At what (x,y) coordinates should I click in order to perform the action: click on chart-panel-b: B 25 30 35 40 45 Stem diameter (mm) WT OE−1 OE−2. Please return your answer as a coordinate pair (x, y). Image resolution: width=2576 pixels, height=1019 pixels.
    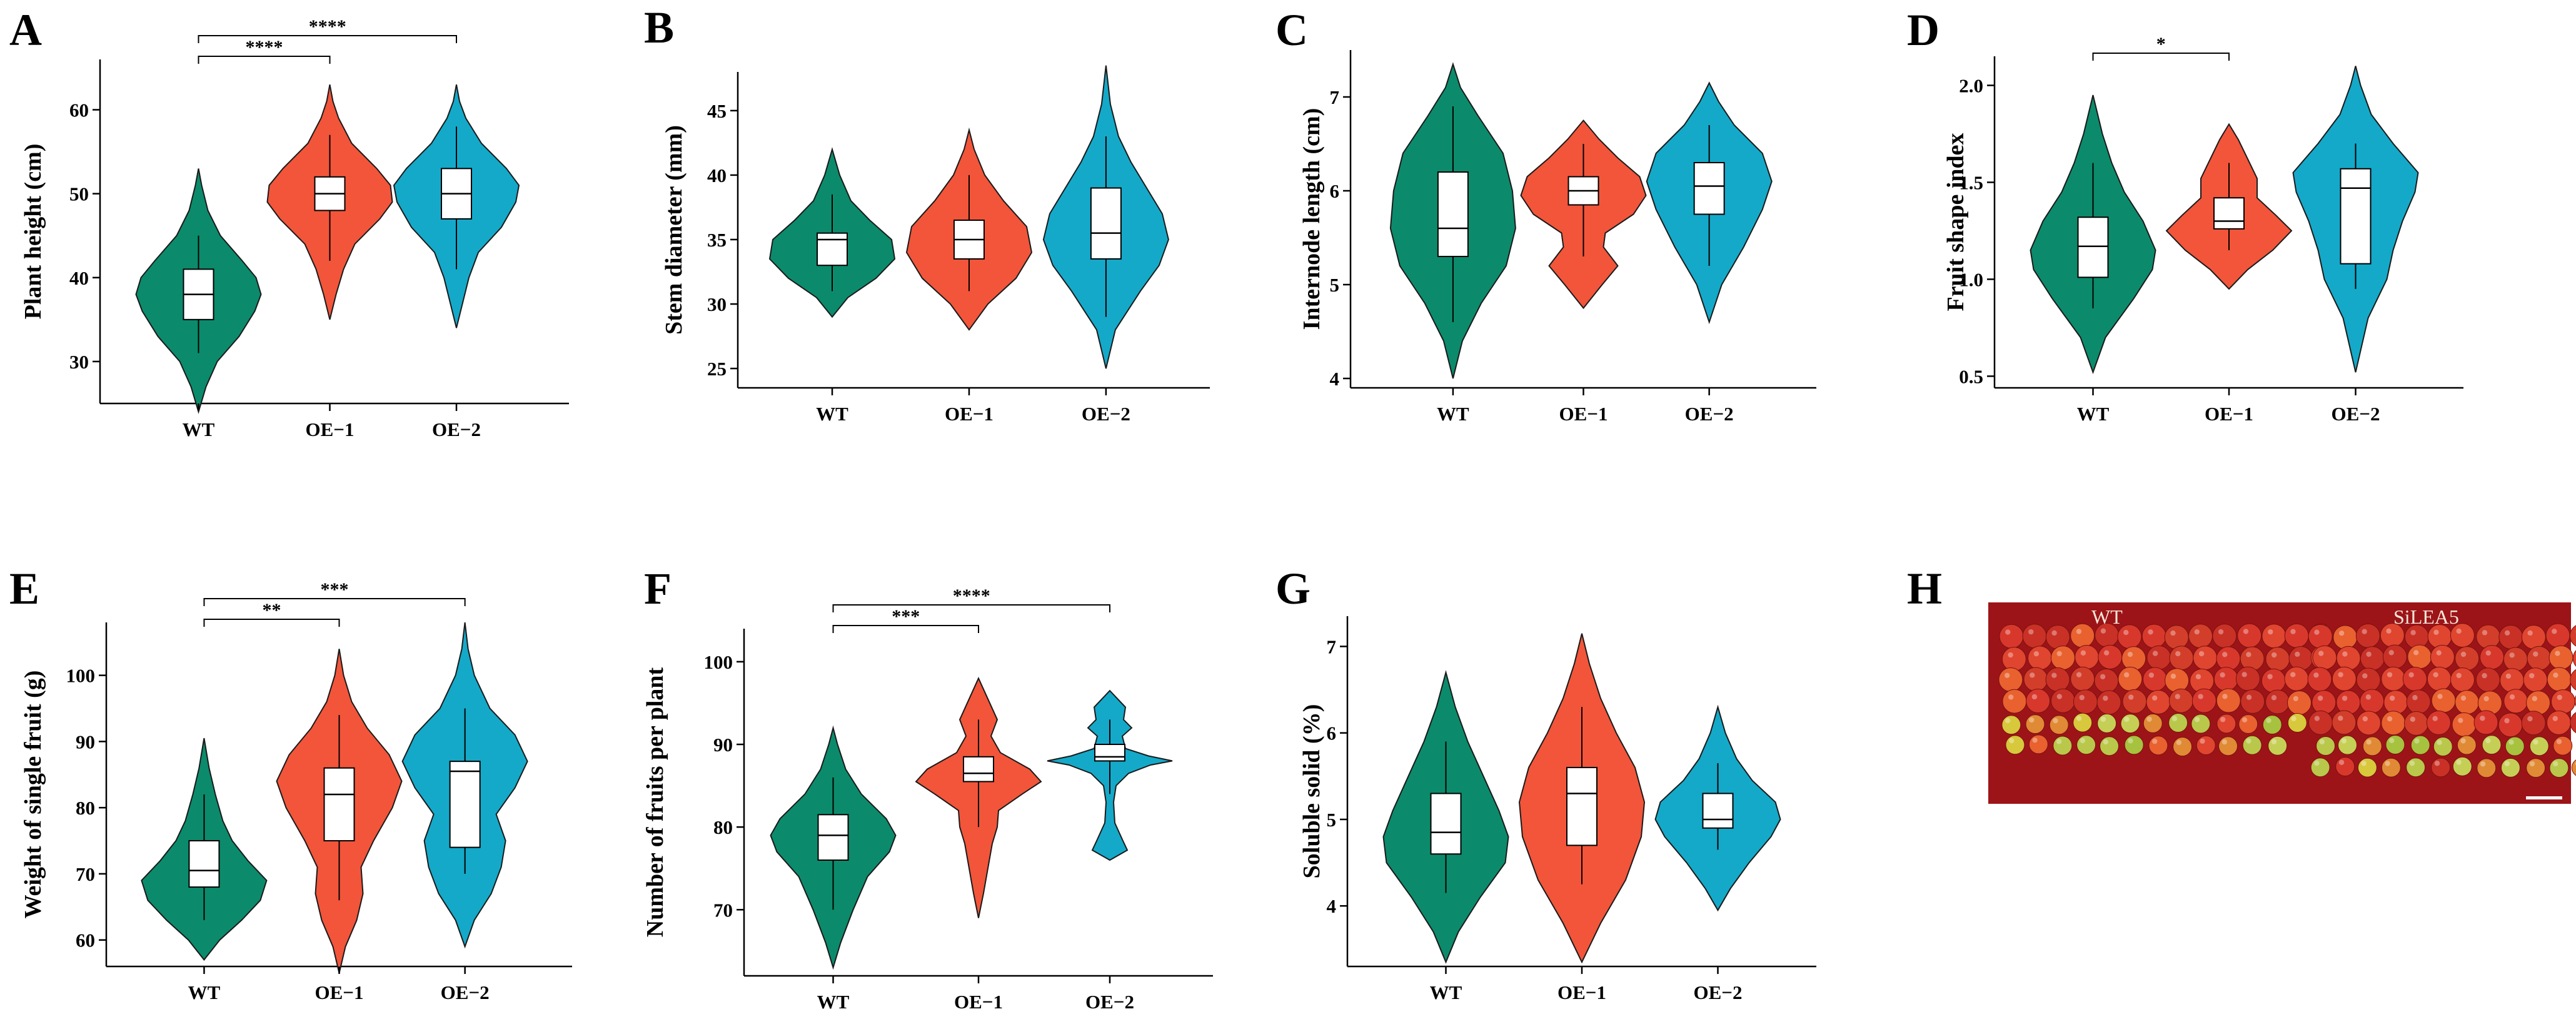
    Looking at the image, I should click on (927, 214).